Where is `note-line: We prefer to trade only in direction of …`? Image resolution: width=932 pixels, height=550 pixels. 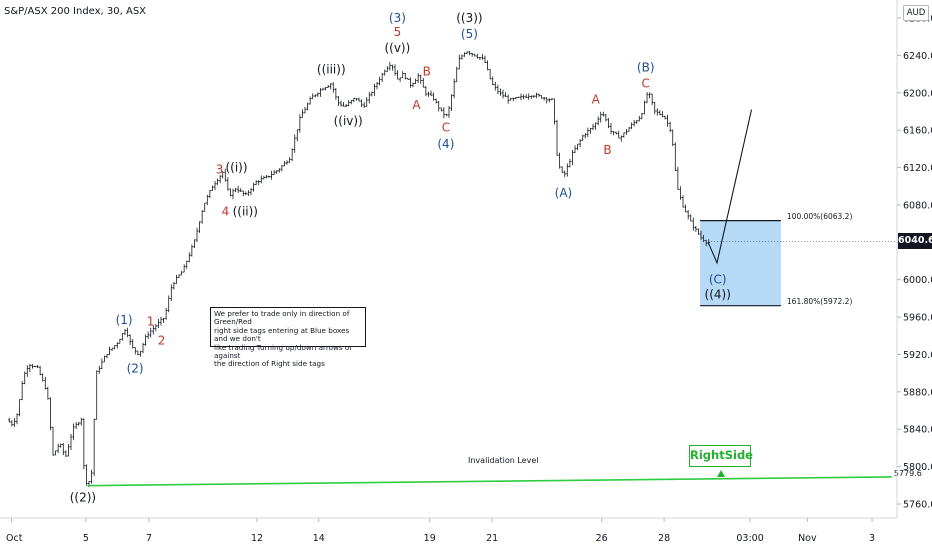 note-line: We prefer to trade only in direction of … is located at coordinates (282, 318).